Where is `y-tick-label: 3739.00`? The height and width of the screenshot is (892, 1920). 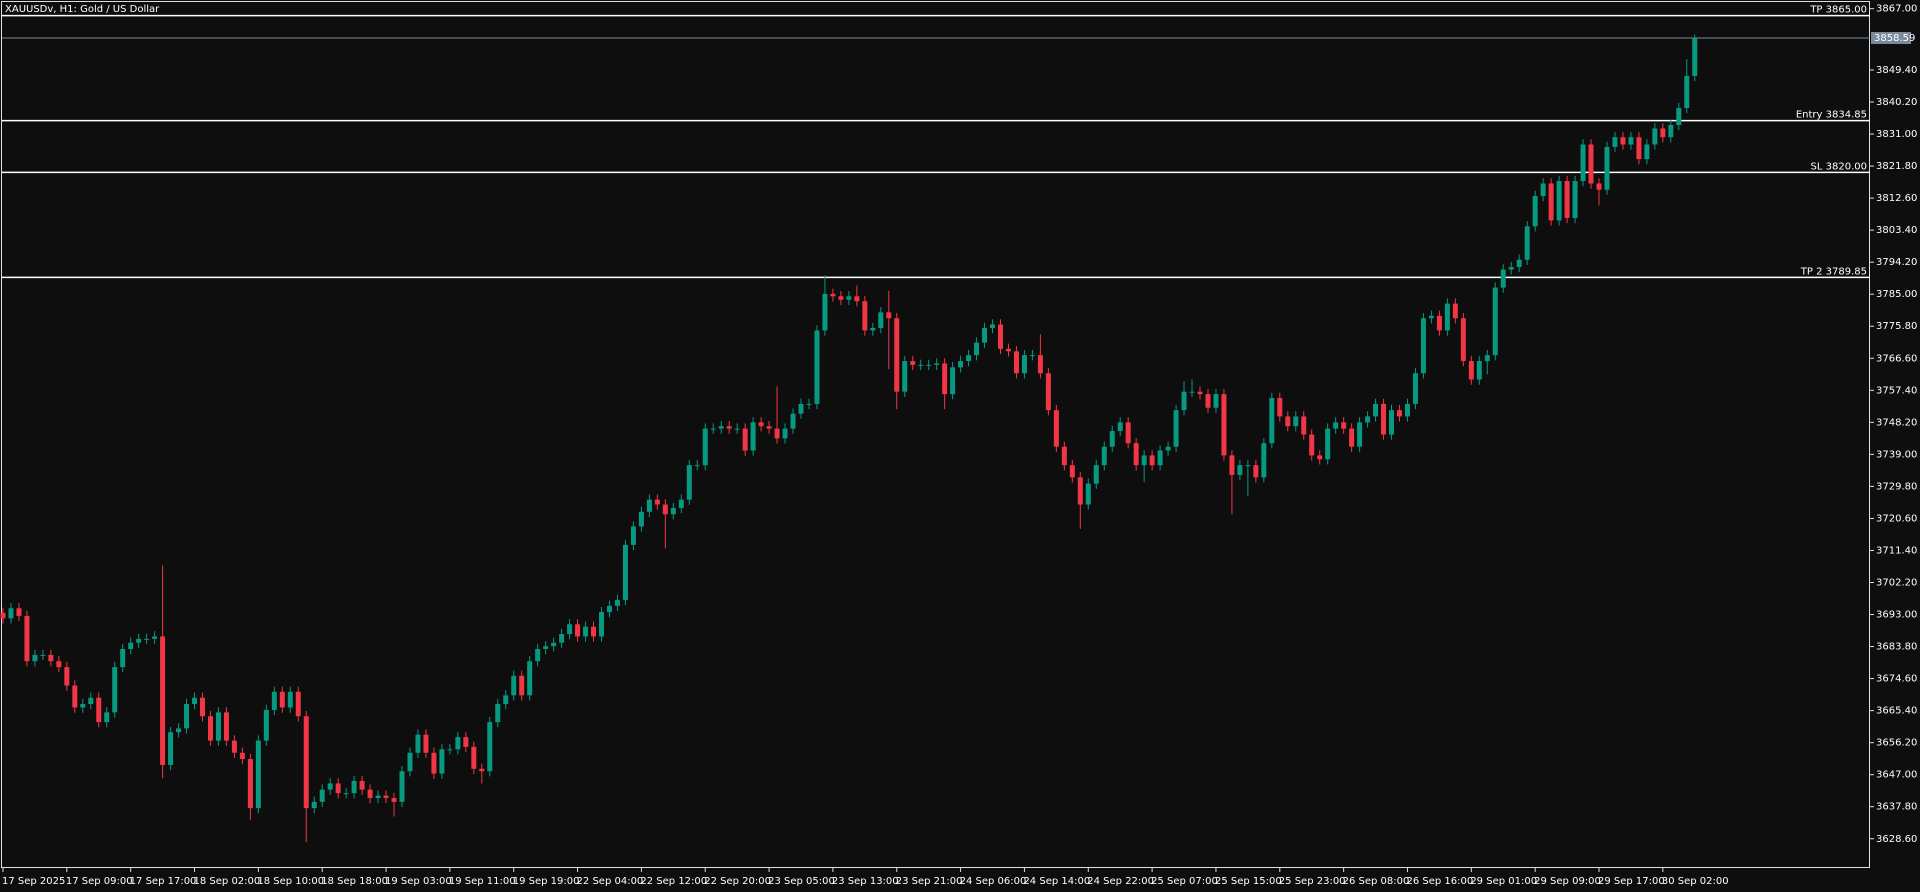 y-tick-label: 3739.00 is located at coordinates (1896, 454).